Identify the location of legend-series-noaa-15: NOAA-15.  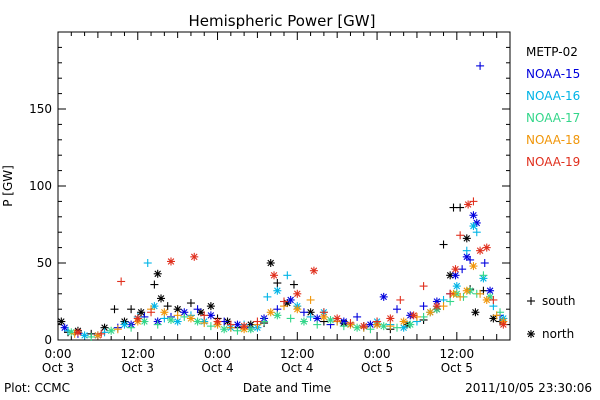
(553, 74).